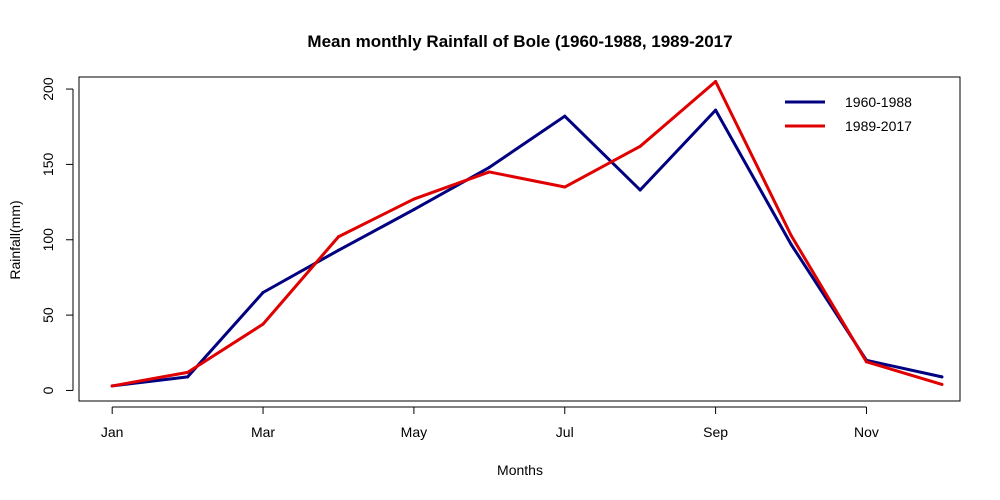 Image resolution: width=1000 pixels, height=500 pixels. What do you see at coordinates (565, 432) in the screenshot?
I see `x-tick-label: Jul` at bounding box center [565, 432].